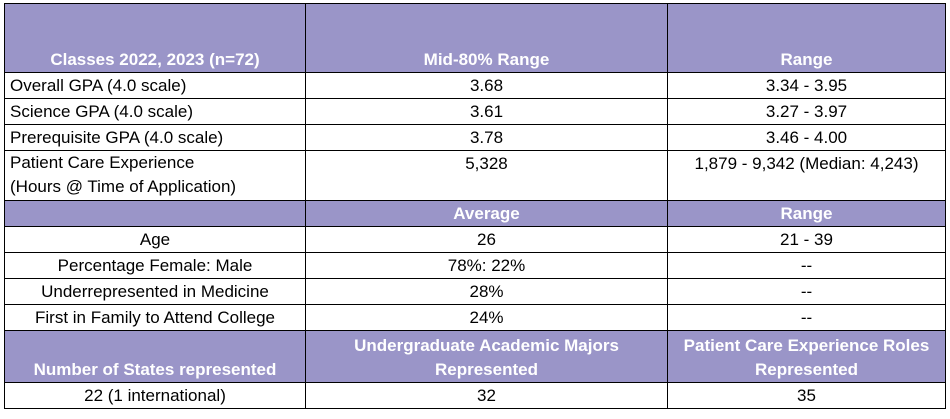 The image size is (950, 419). Describe the element at coordinates (806, 213) in the screenshot. I see `header-range-2: Range` at that location.